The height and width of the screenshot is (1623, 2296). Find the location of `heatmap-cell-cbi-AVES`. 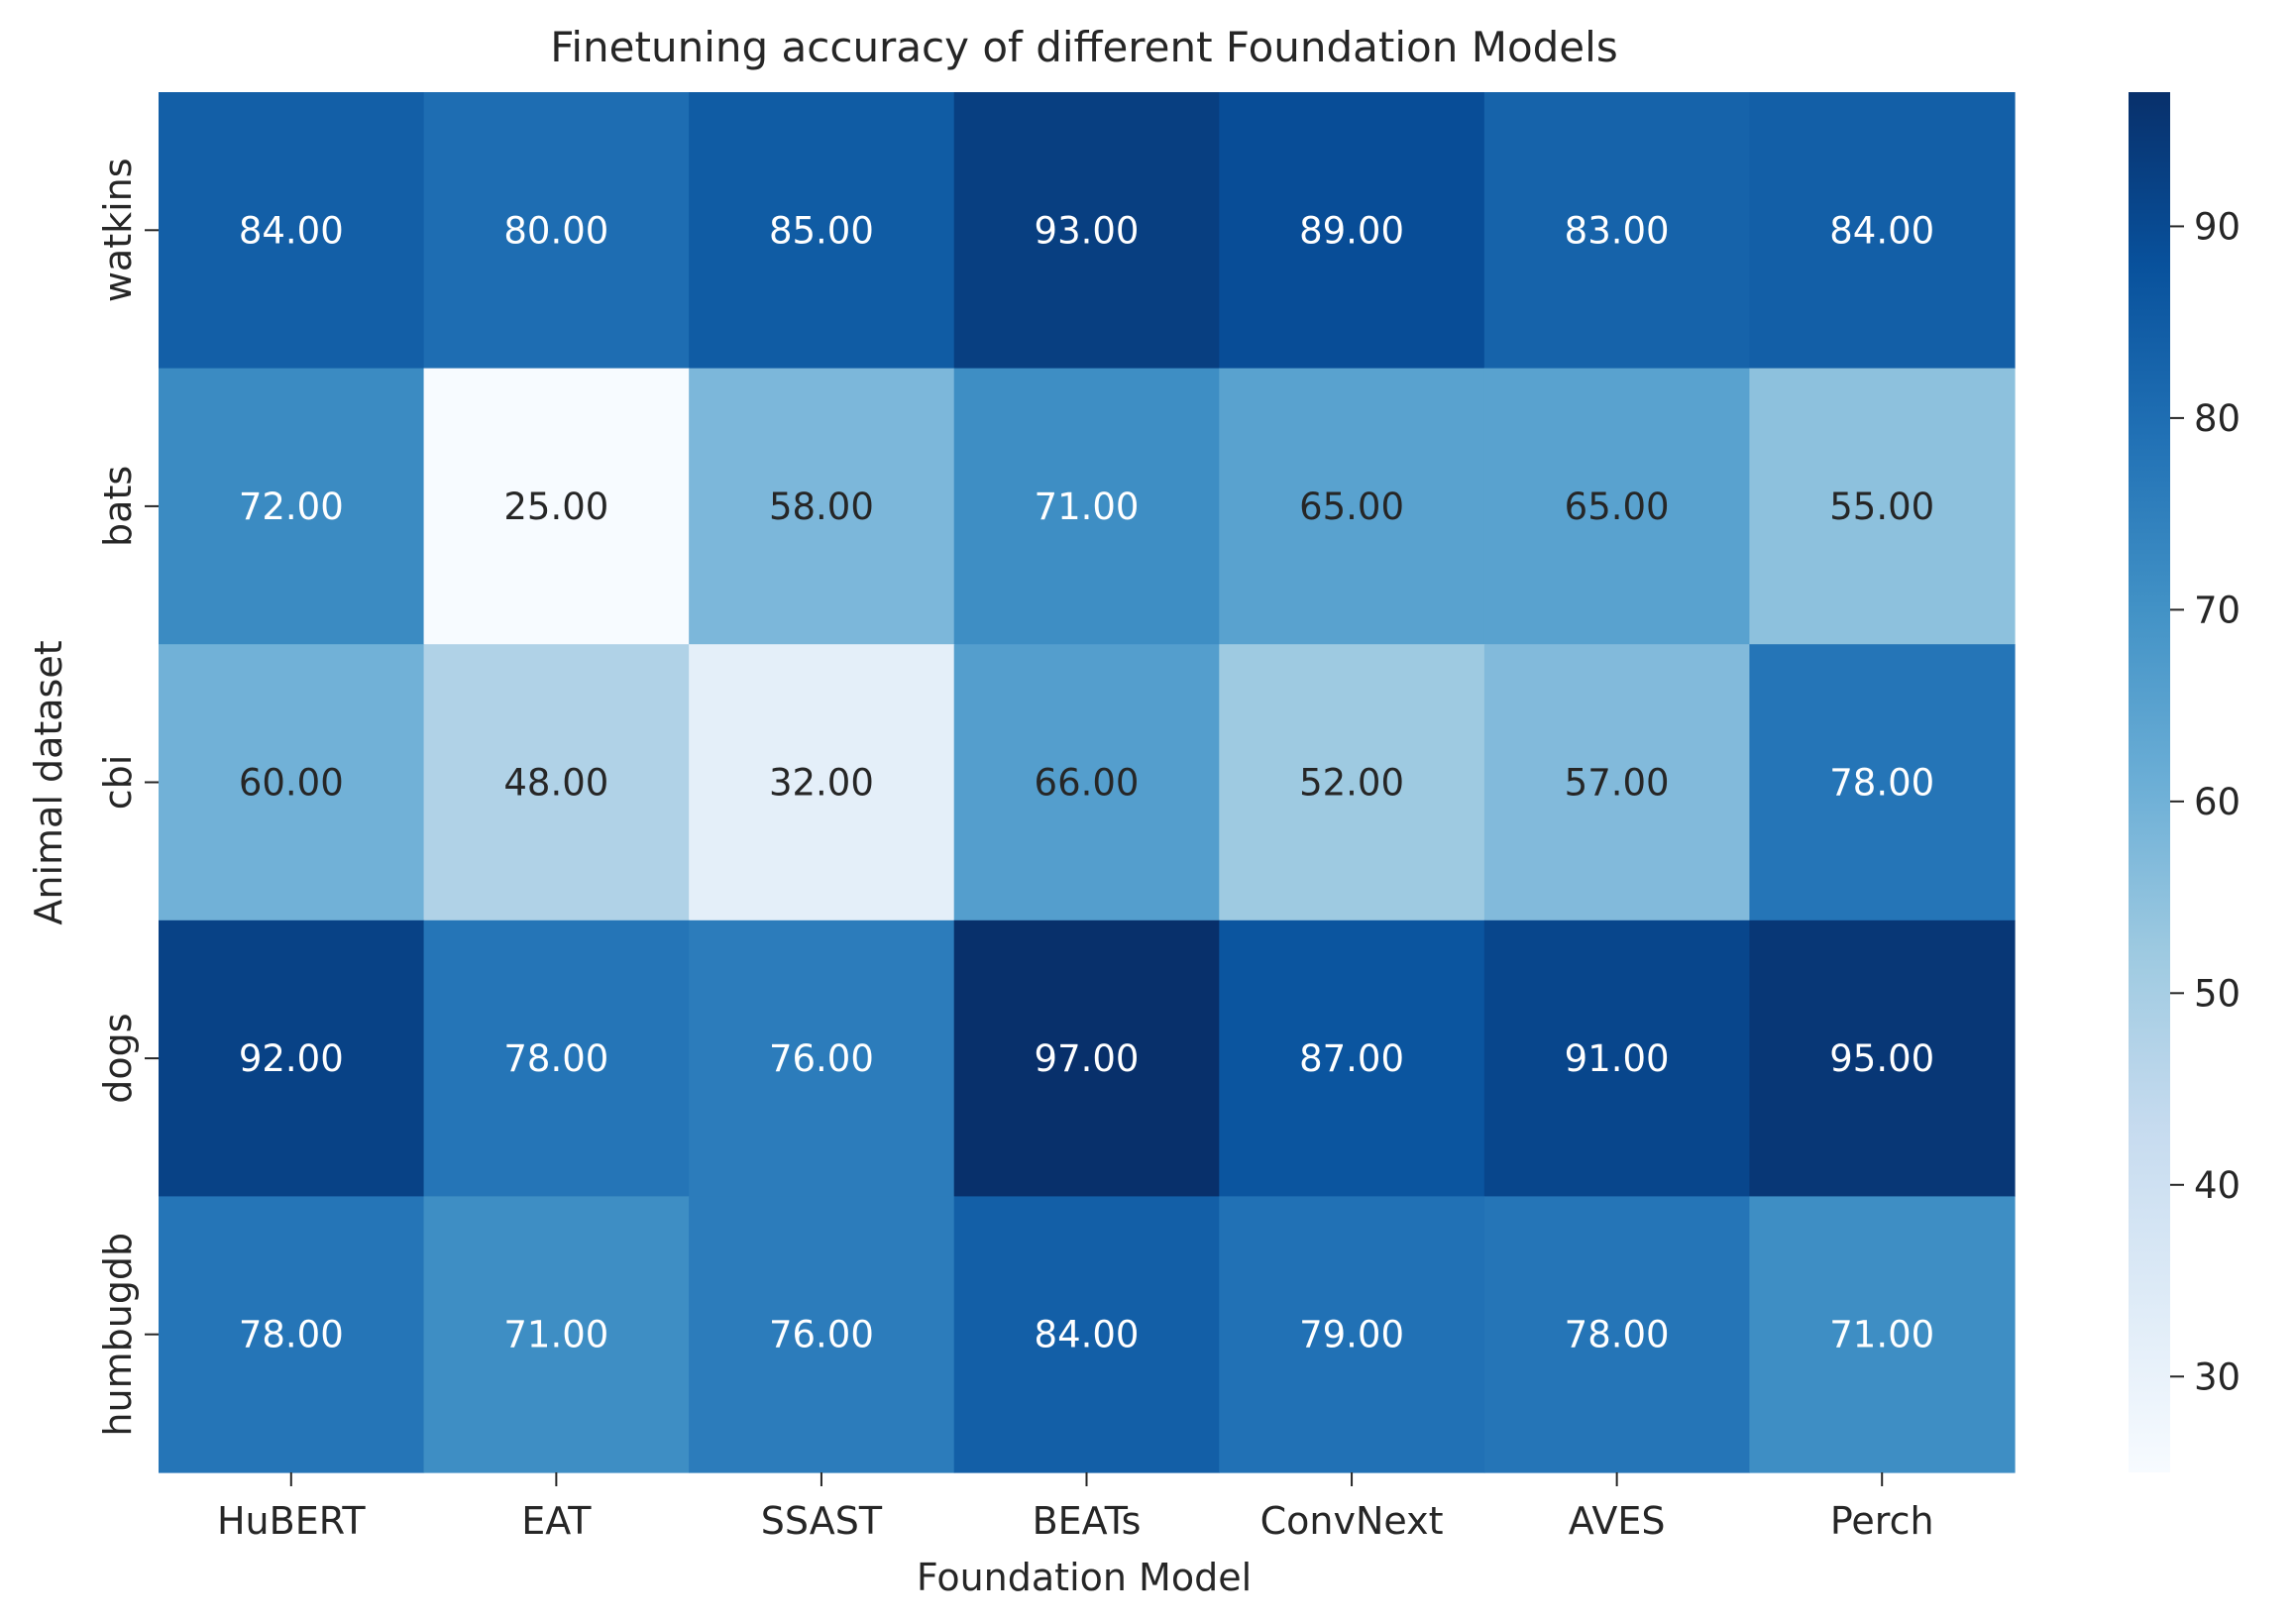

heatmap-cell-cbi-AVES is located at coordinates (1617, 782).